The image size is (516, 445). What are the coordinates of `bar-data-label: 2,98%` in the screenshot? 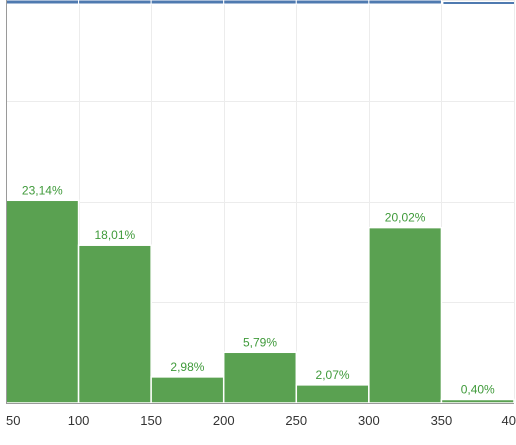 It's located at (187, 367).